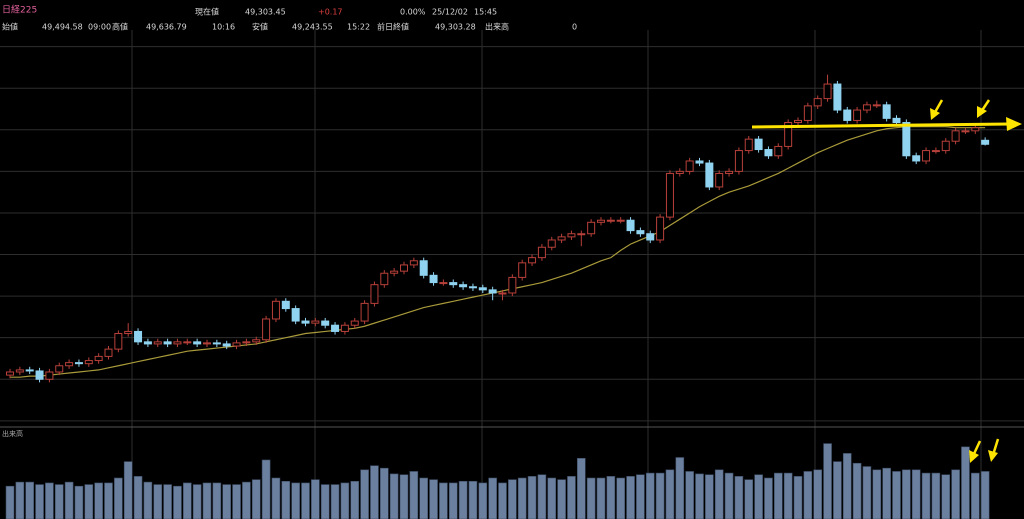 The height and width of the screenshot is (519, 1024). What do you see at coordinates (120, 27) in the screenshot?
I see `header-field: 高値` at bounding box center [120, 27].